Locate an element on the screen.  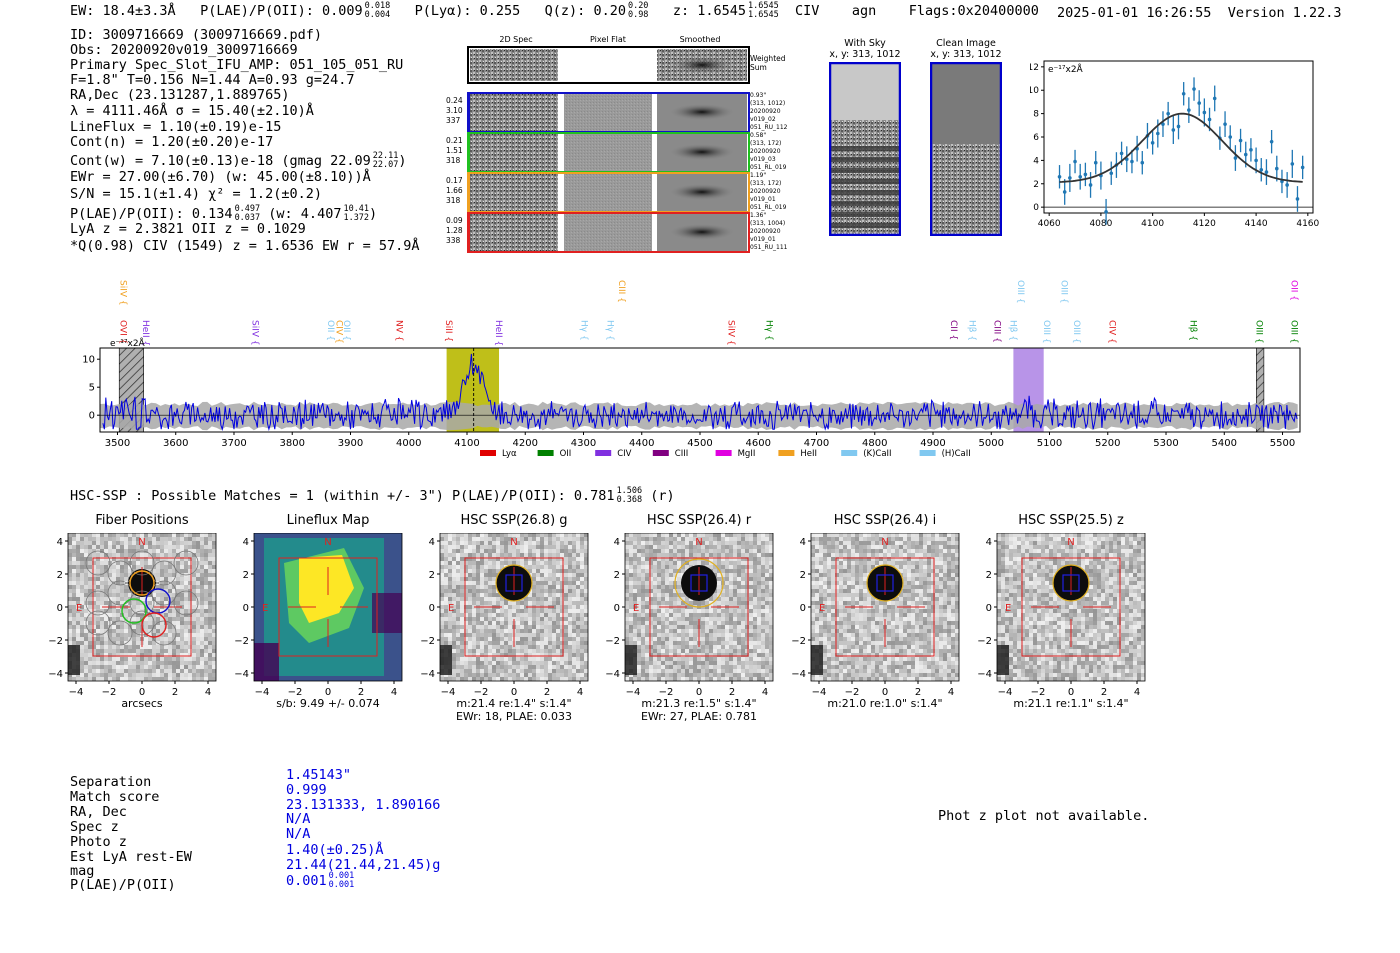
header-qz: Q(z): 0.20 is located at coordinates (585, 11).